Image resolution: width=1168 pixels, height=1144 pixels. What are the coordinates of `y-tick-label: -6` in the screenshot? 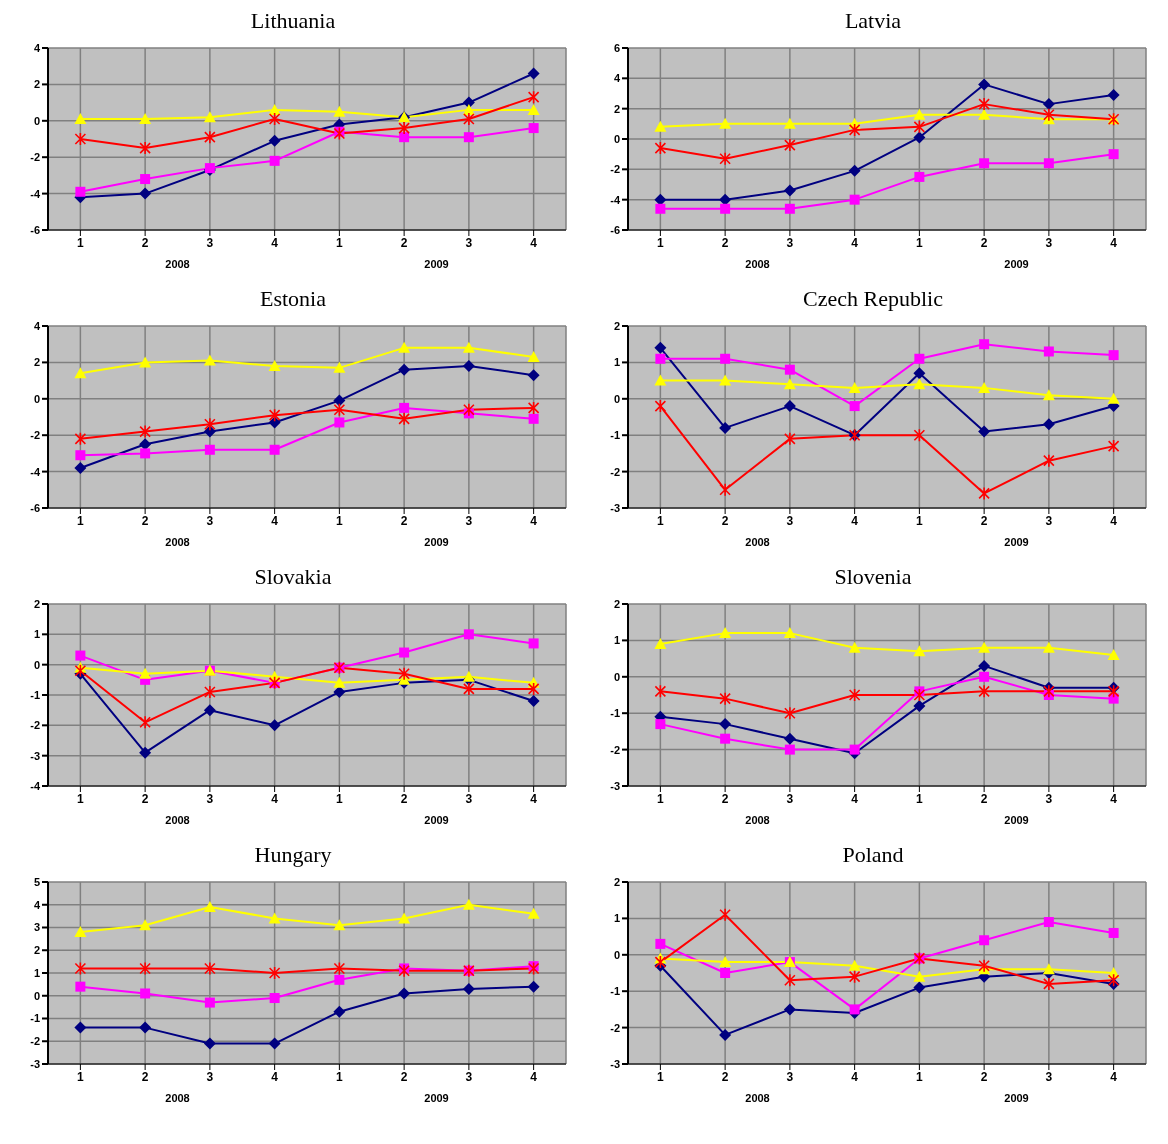 It's located at (615, 229).